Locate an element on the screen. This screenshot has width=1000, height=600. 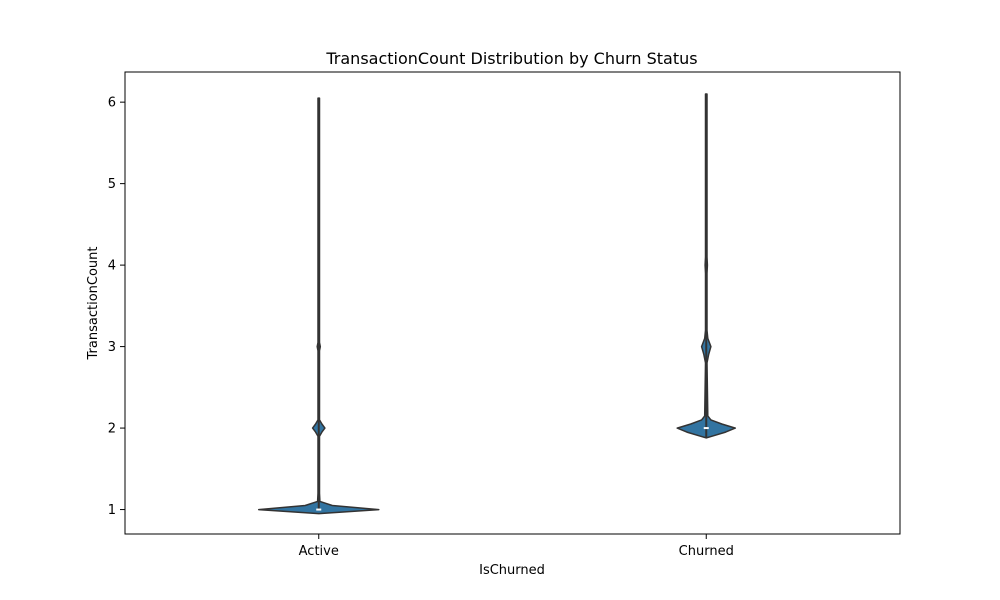
y-tick-label: 1 is located at coordinates (112, 510).